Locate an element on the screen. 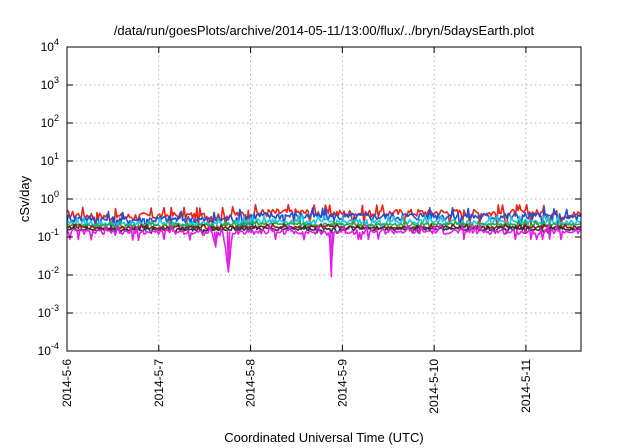 This screenshot has width=640, height=448. x-tick-label: 2014-5-10 is located at coordinates (434, 386).